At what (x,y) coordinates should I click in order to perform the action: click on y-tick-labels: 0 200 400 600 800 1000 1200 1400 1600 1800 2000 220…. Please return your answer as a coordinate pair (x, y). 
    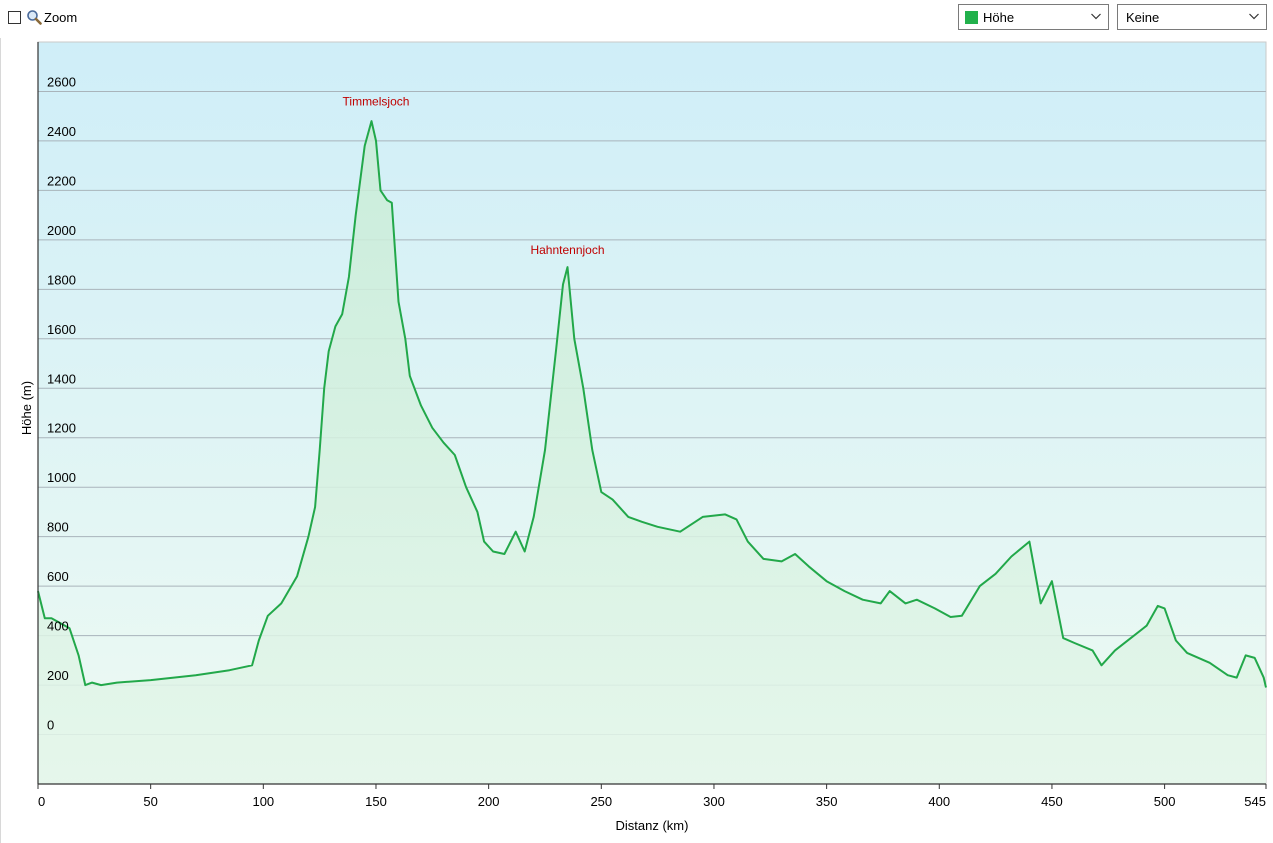
    Looking at the image, I should click on (61, 403).